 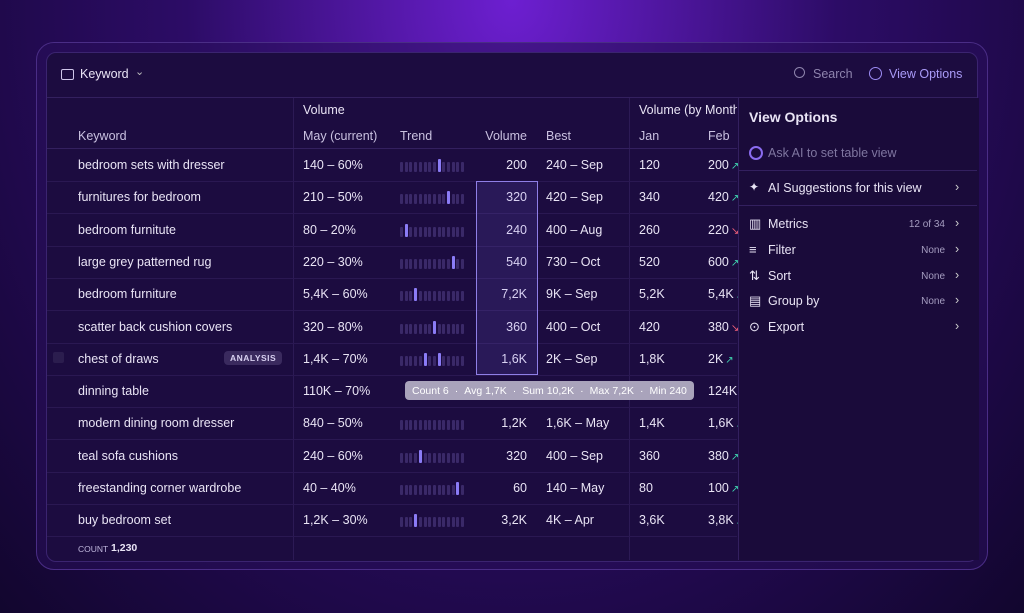 What do you see at coordinates (612, 390) in the screenshot?
I see `tooltip-stat: Max 7,2K` at bounding box center [612, 390].